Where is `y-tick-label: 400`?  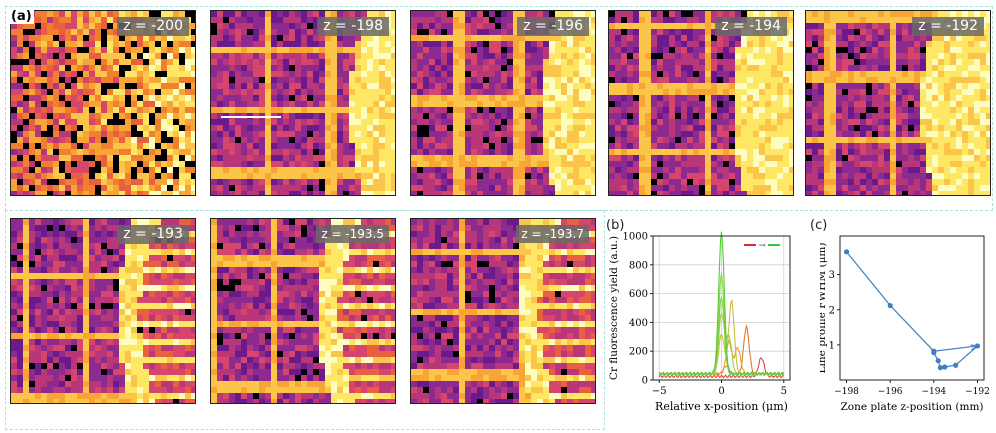
y-tick-label: 400 is located at coordinates (638, 323).